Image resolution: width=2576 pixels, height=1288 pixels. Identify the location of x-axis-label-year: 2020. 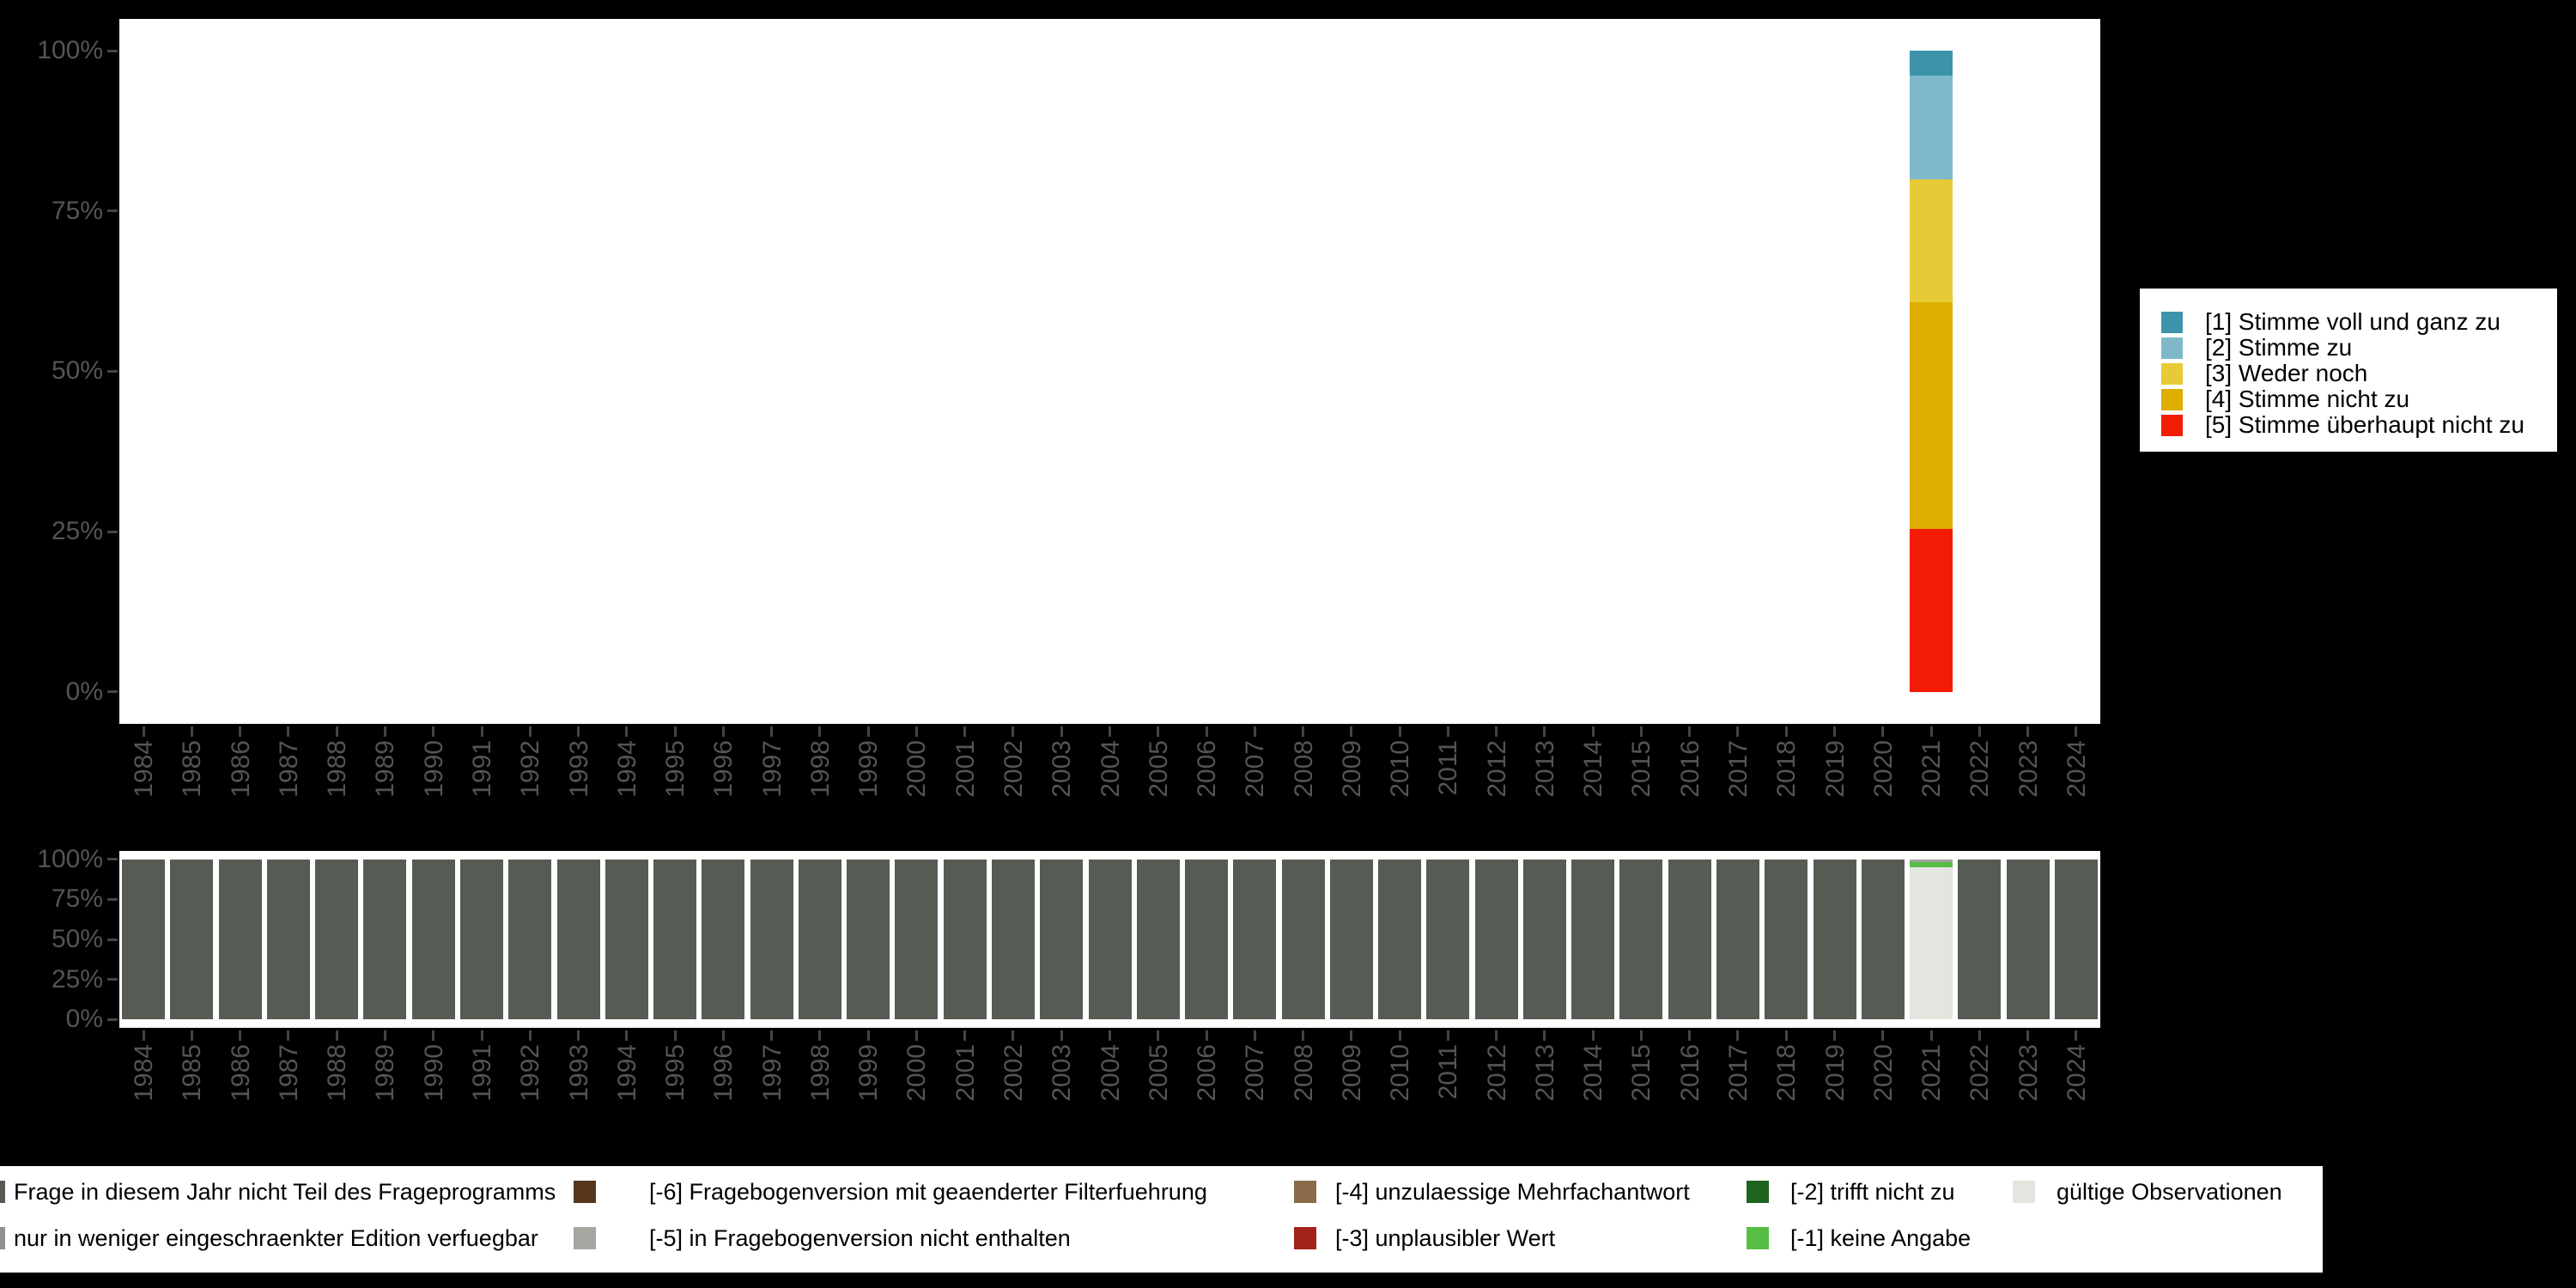
(1883, 1073).